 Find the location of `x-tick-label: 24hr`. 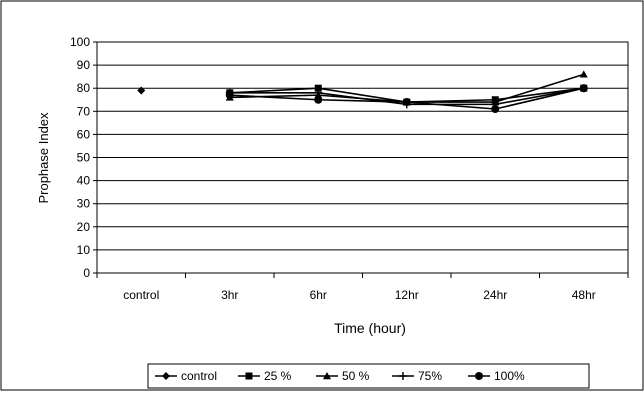

x-tick-label: 24hr is located at coordinates (495, 295).